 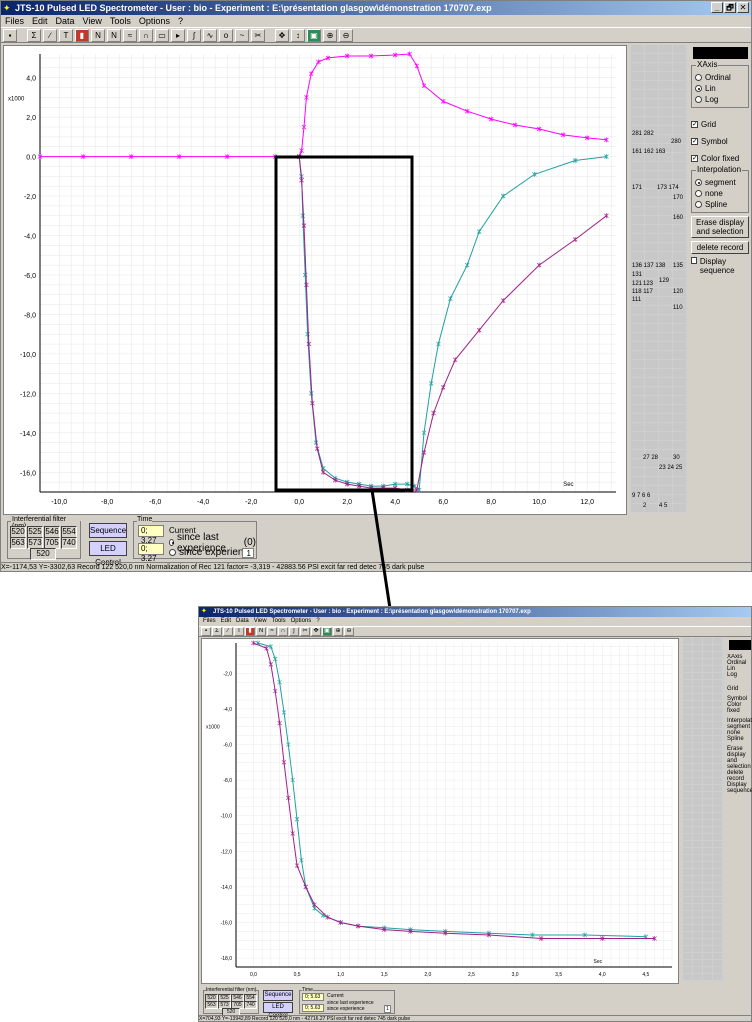 I want to click on zoom-out-icon-2: ⊖, so click(x=349, y=631).